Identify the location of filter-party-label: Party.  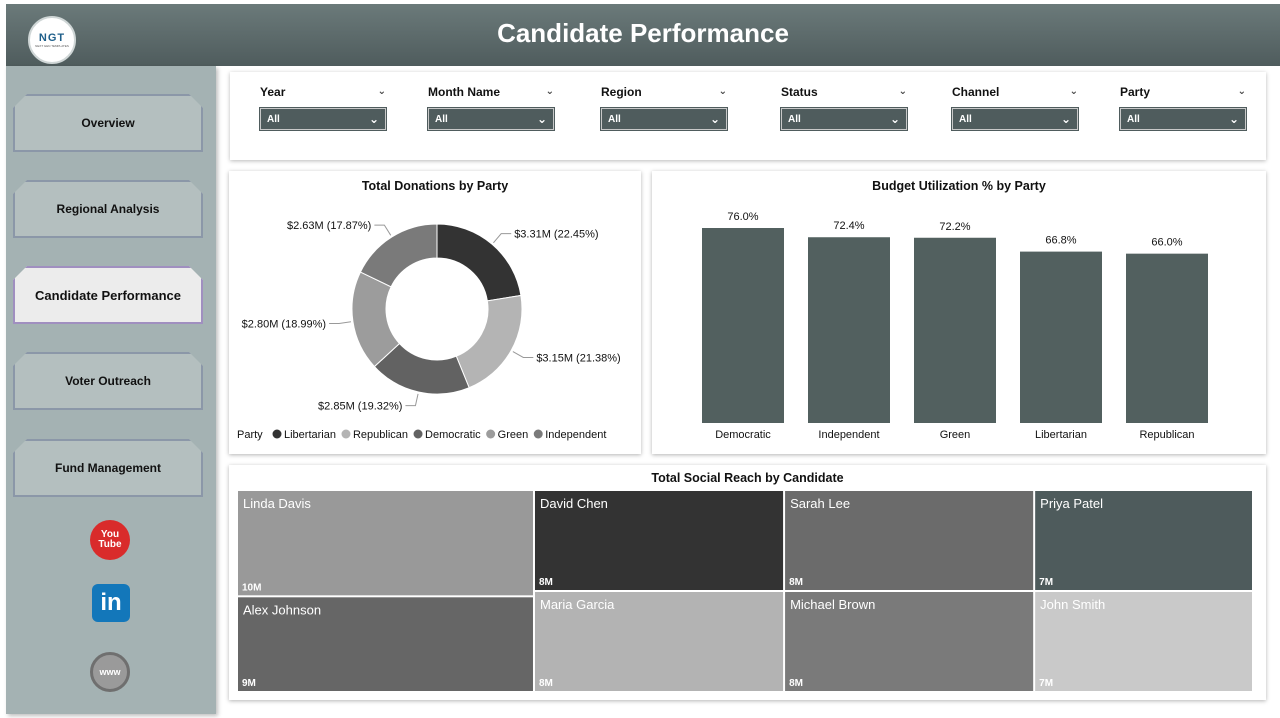
(1135, 92).